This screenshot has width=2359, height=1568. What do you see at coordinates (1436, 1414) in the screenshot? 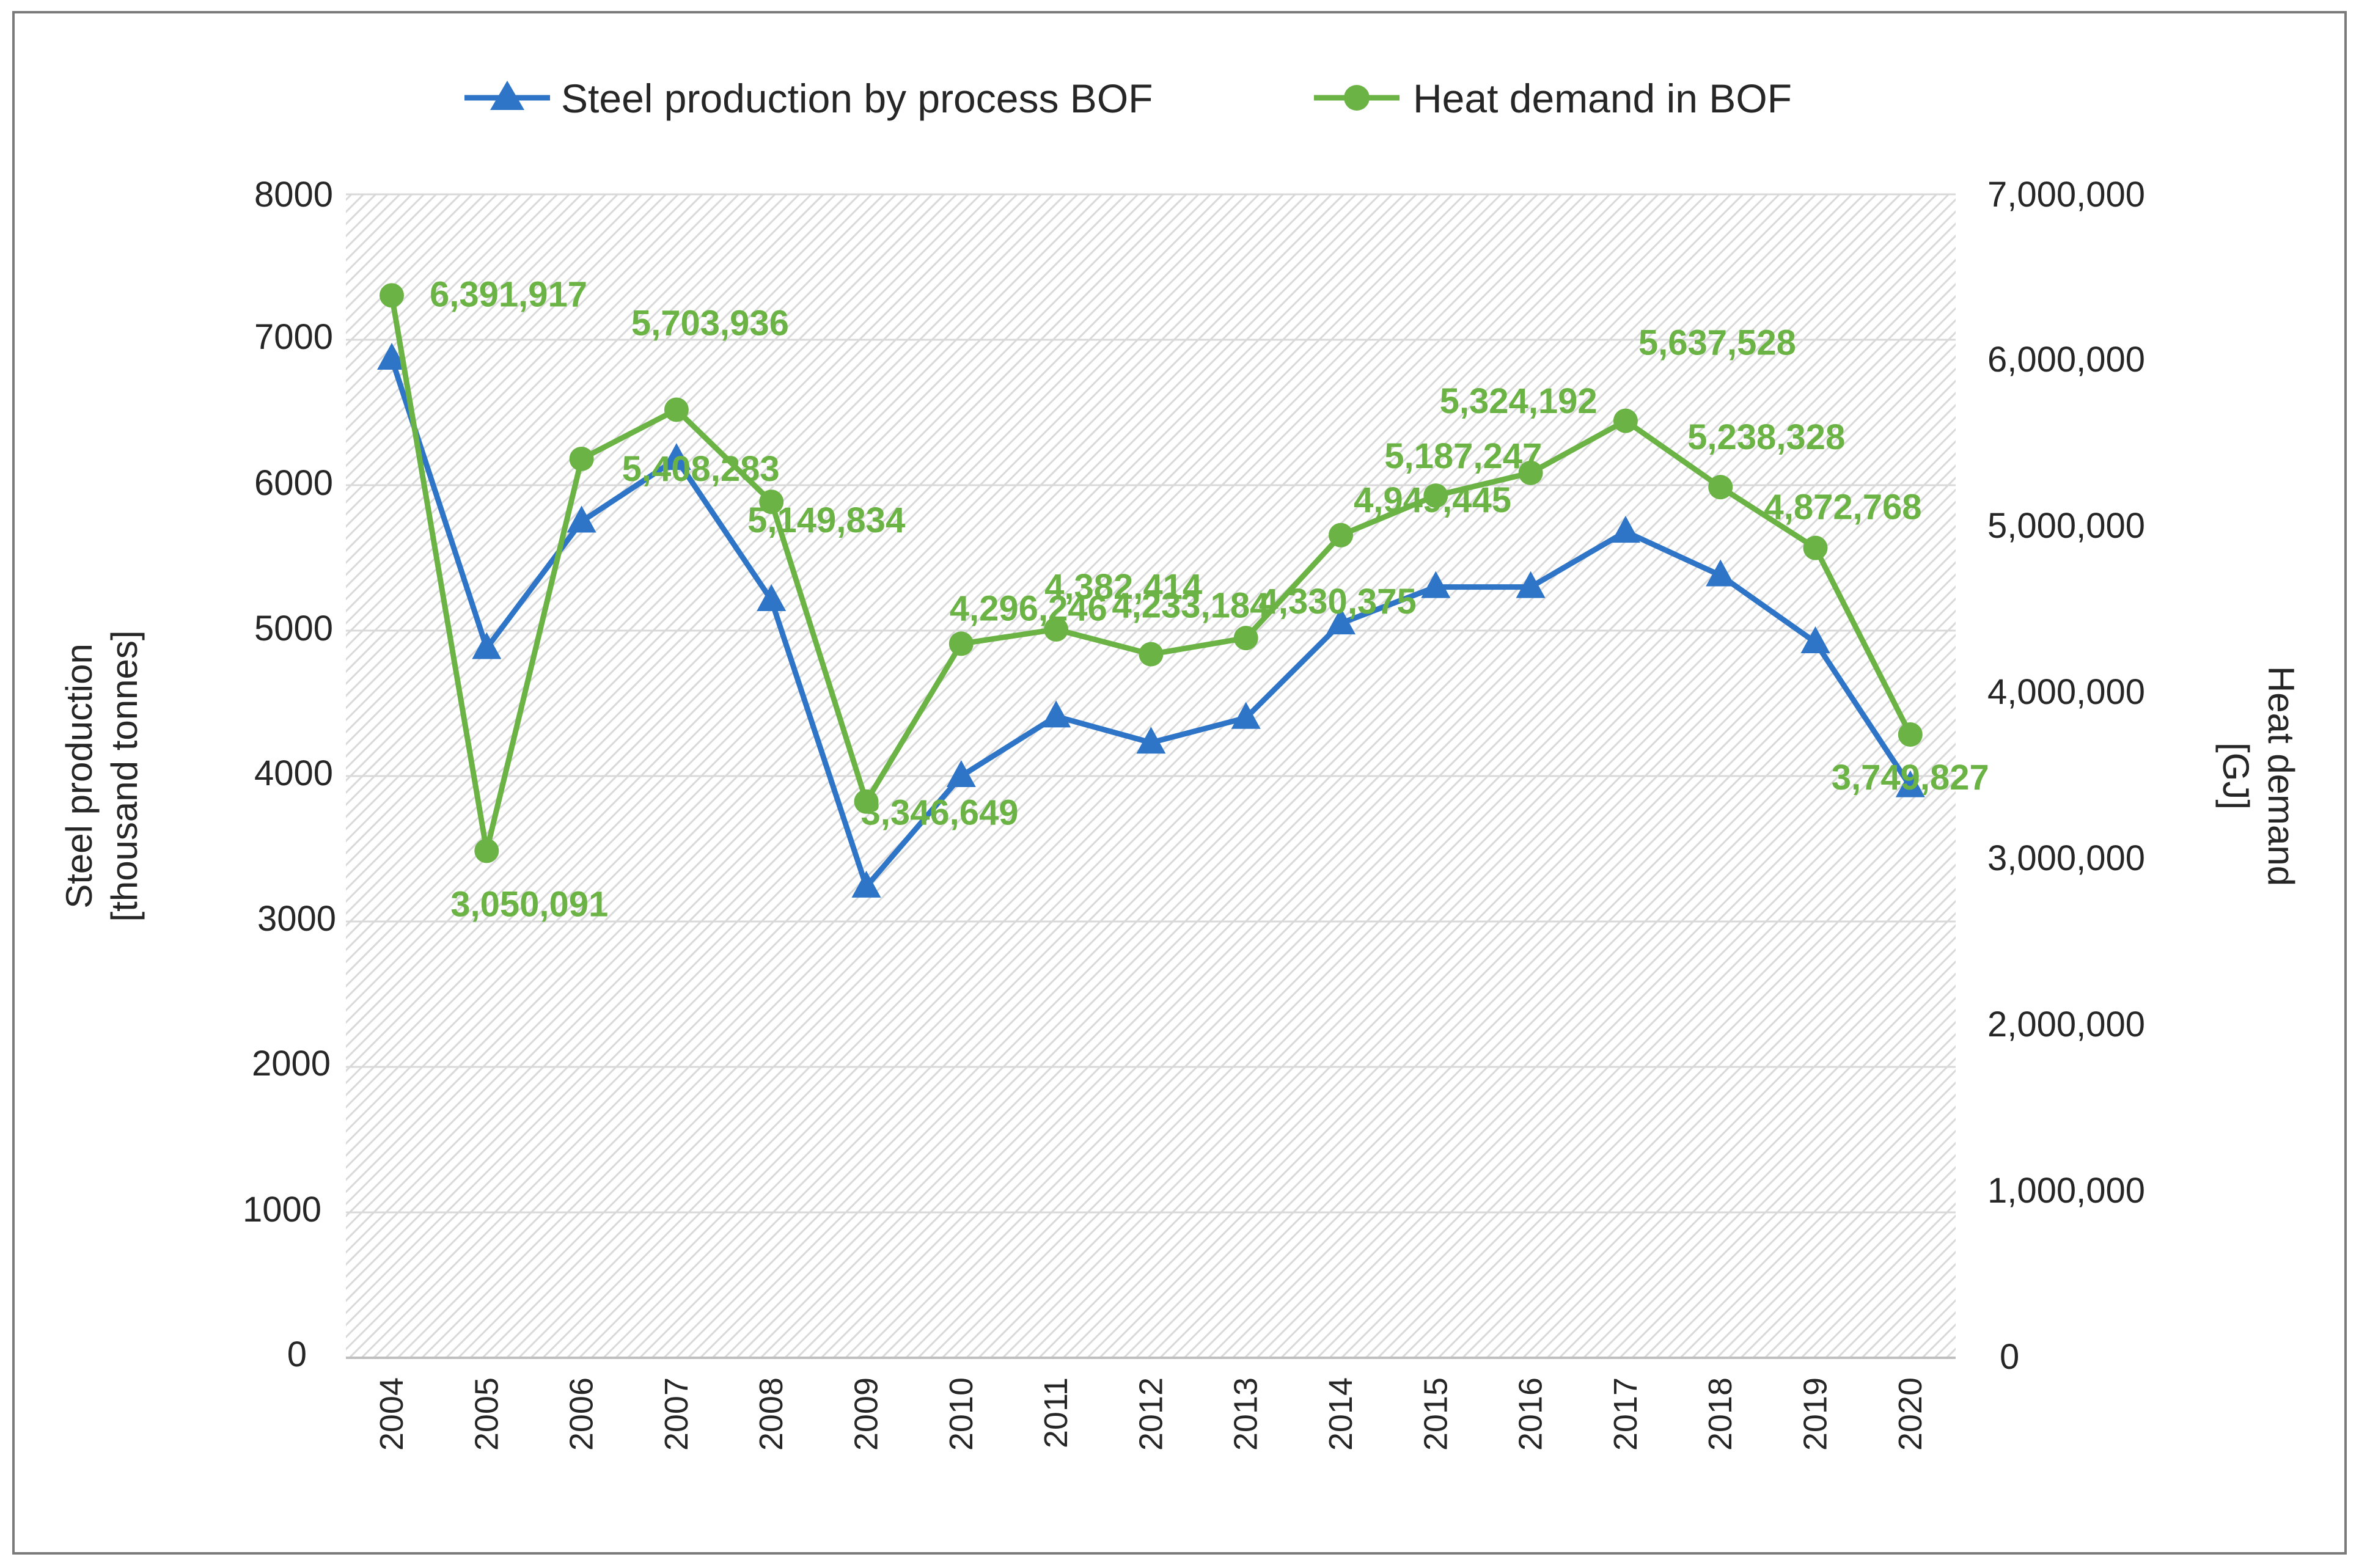
I see `x-tick-label: 2015` at bounding box center [1436, 1414].